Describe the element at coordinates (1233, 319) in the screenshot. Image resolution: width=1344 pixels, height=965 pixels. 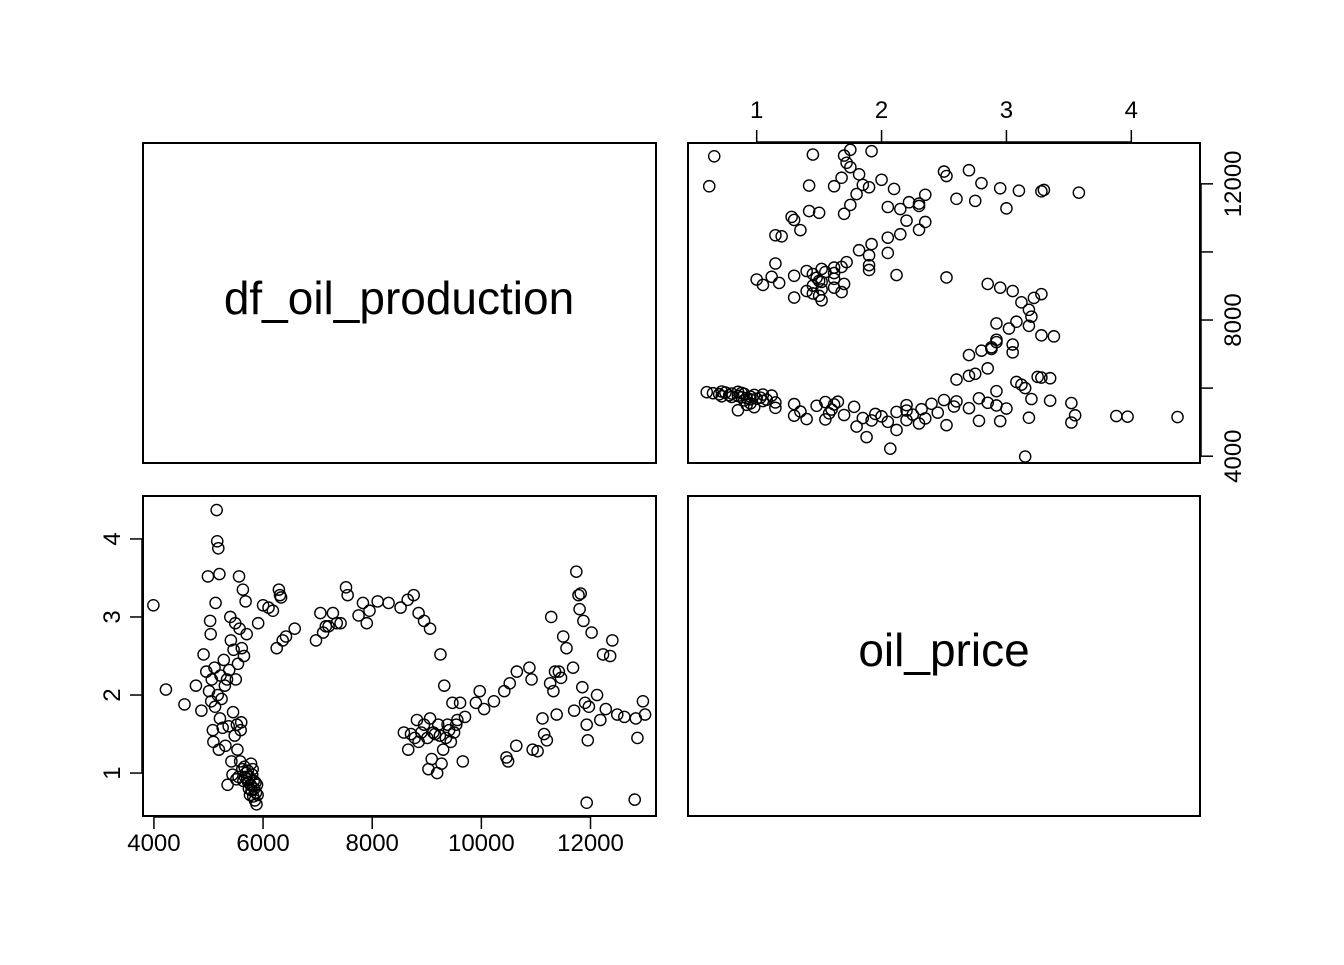
I see `tick-label-production: 8000` at that location.